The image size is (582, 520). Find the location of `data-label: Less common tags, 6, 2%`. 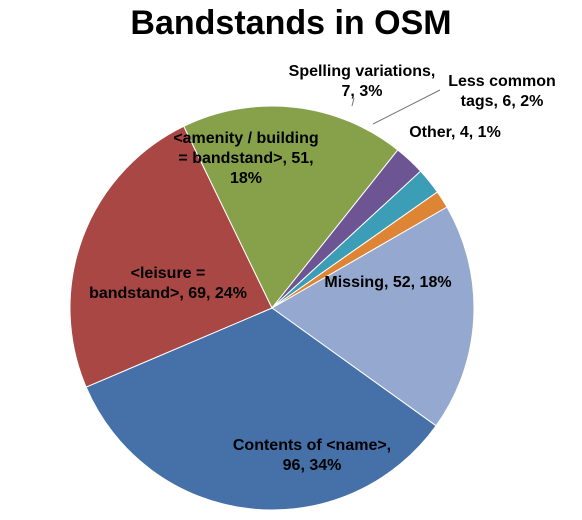

data-label: Less common tags, 6, 2% is located at coordinates (502, 91).